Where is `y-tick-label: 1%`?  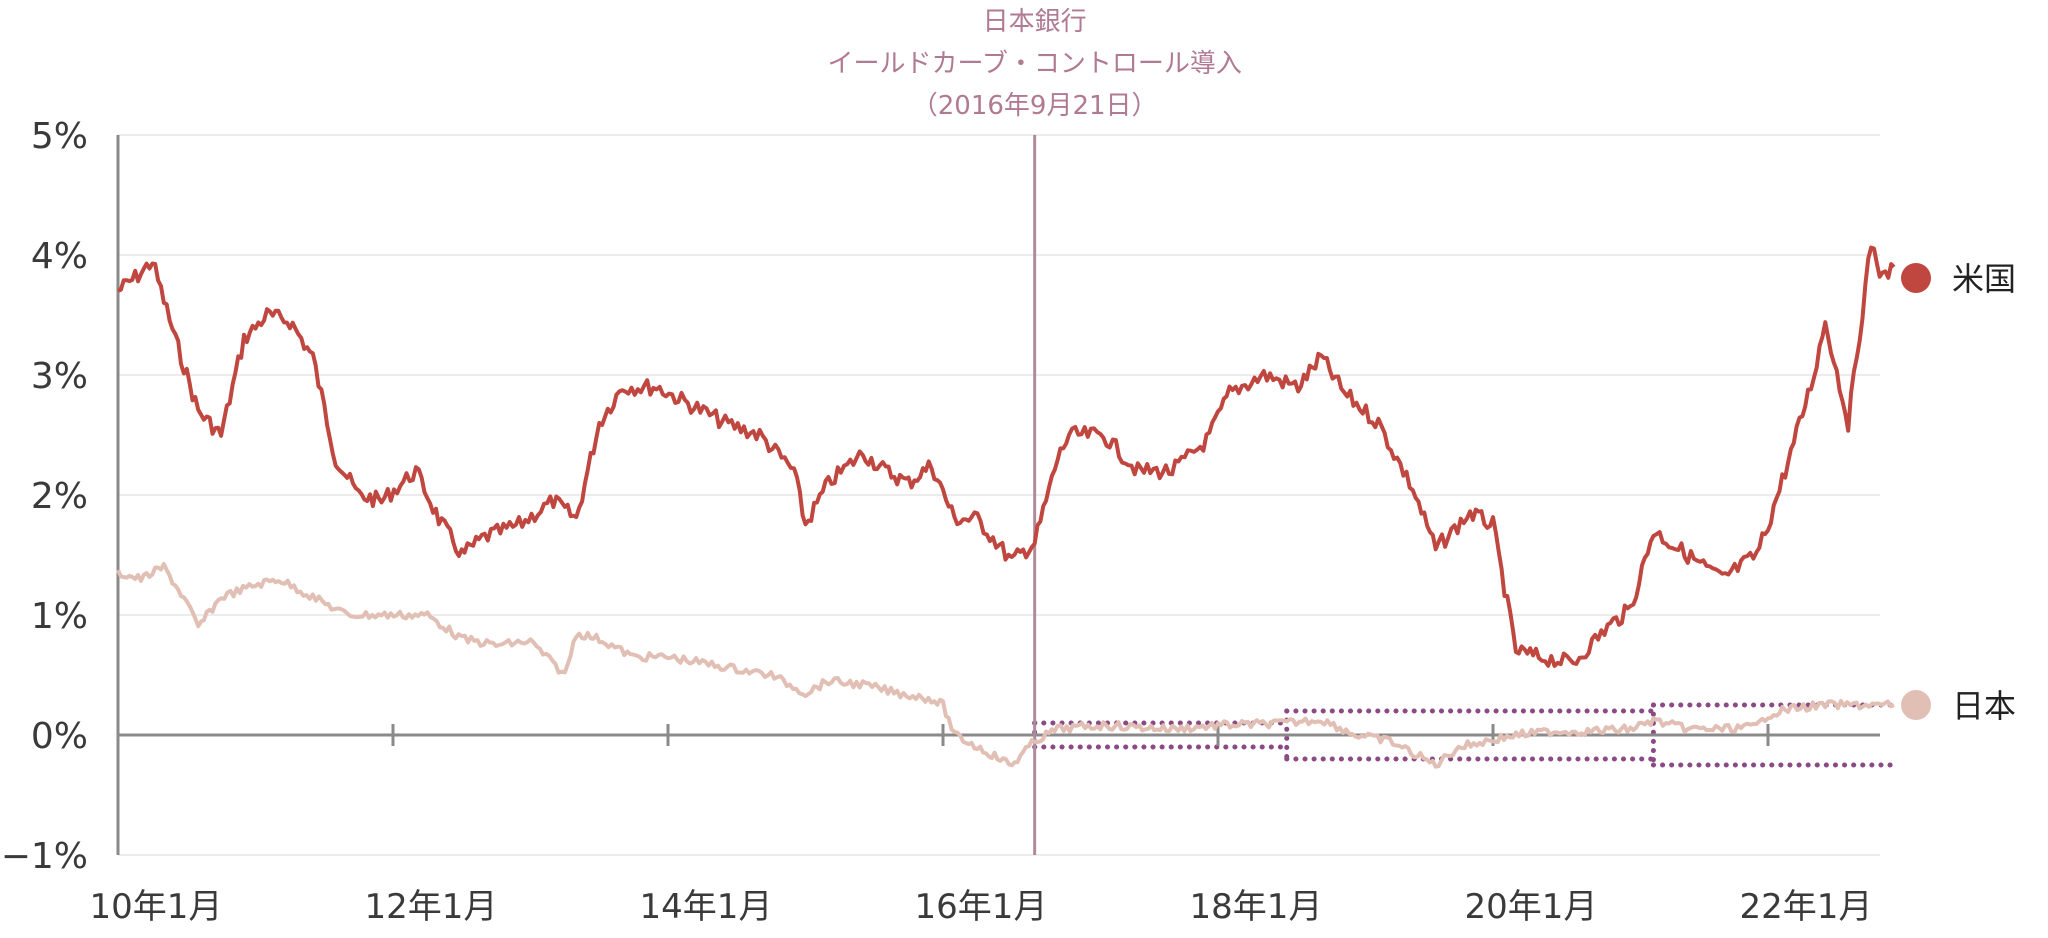 y-tick-label: 1% is located at coordinates (59, 616).